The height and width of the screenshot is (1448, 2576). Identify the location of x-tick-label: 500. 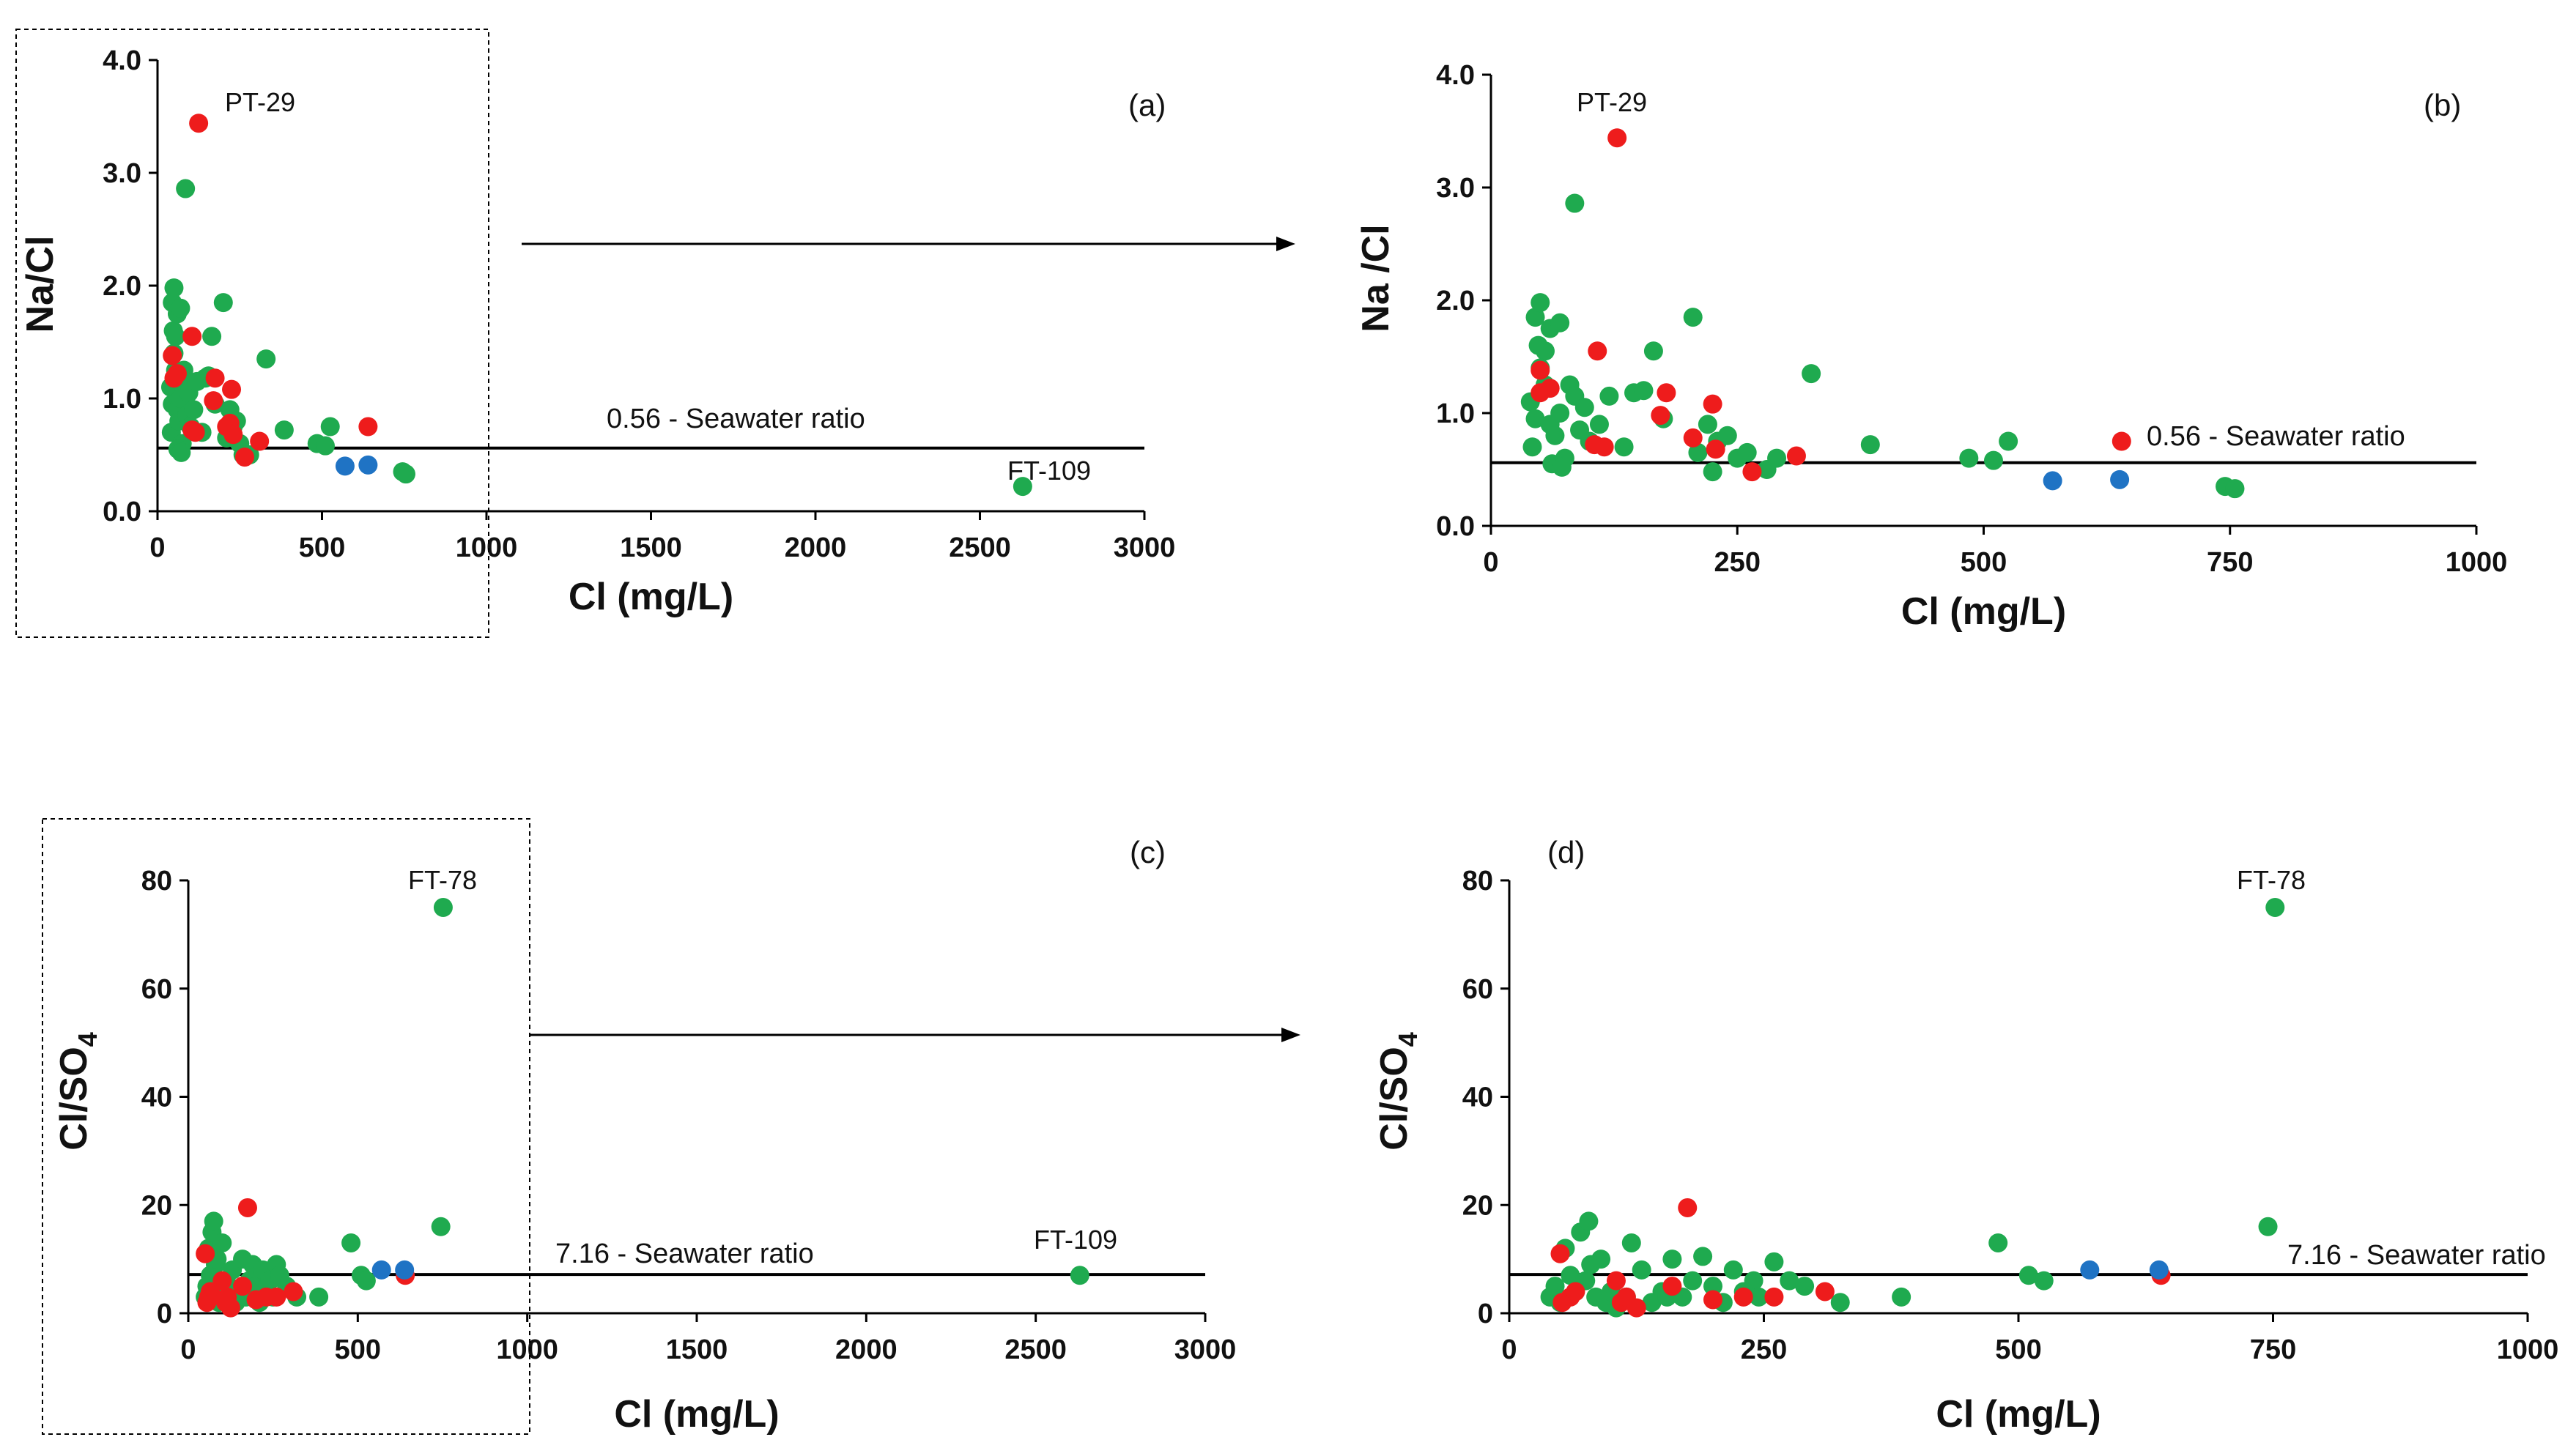
(2018, 1350).